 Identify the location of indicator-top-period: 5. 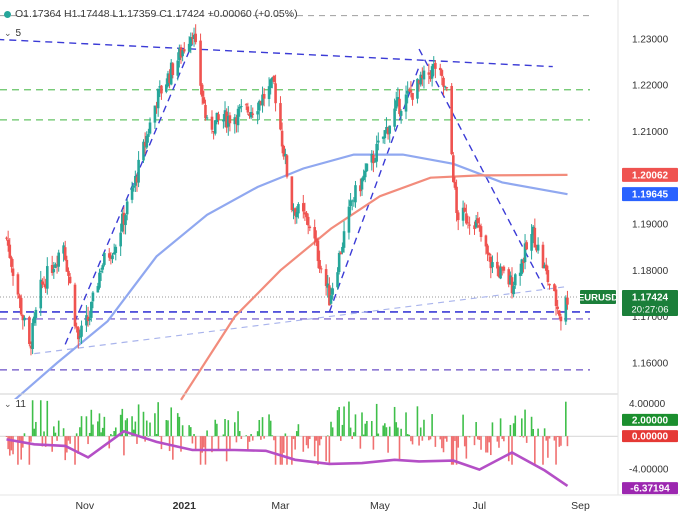
(18, 33).